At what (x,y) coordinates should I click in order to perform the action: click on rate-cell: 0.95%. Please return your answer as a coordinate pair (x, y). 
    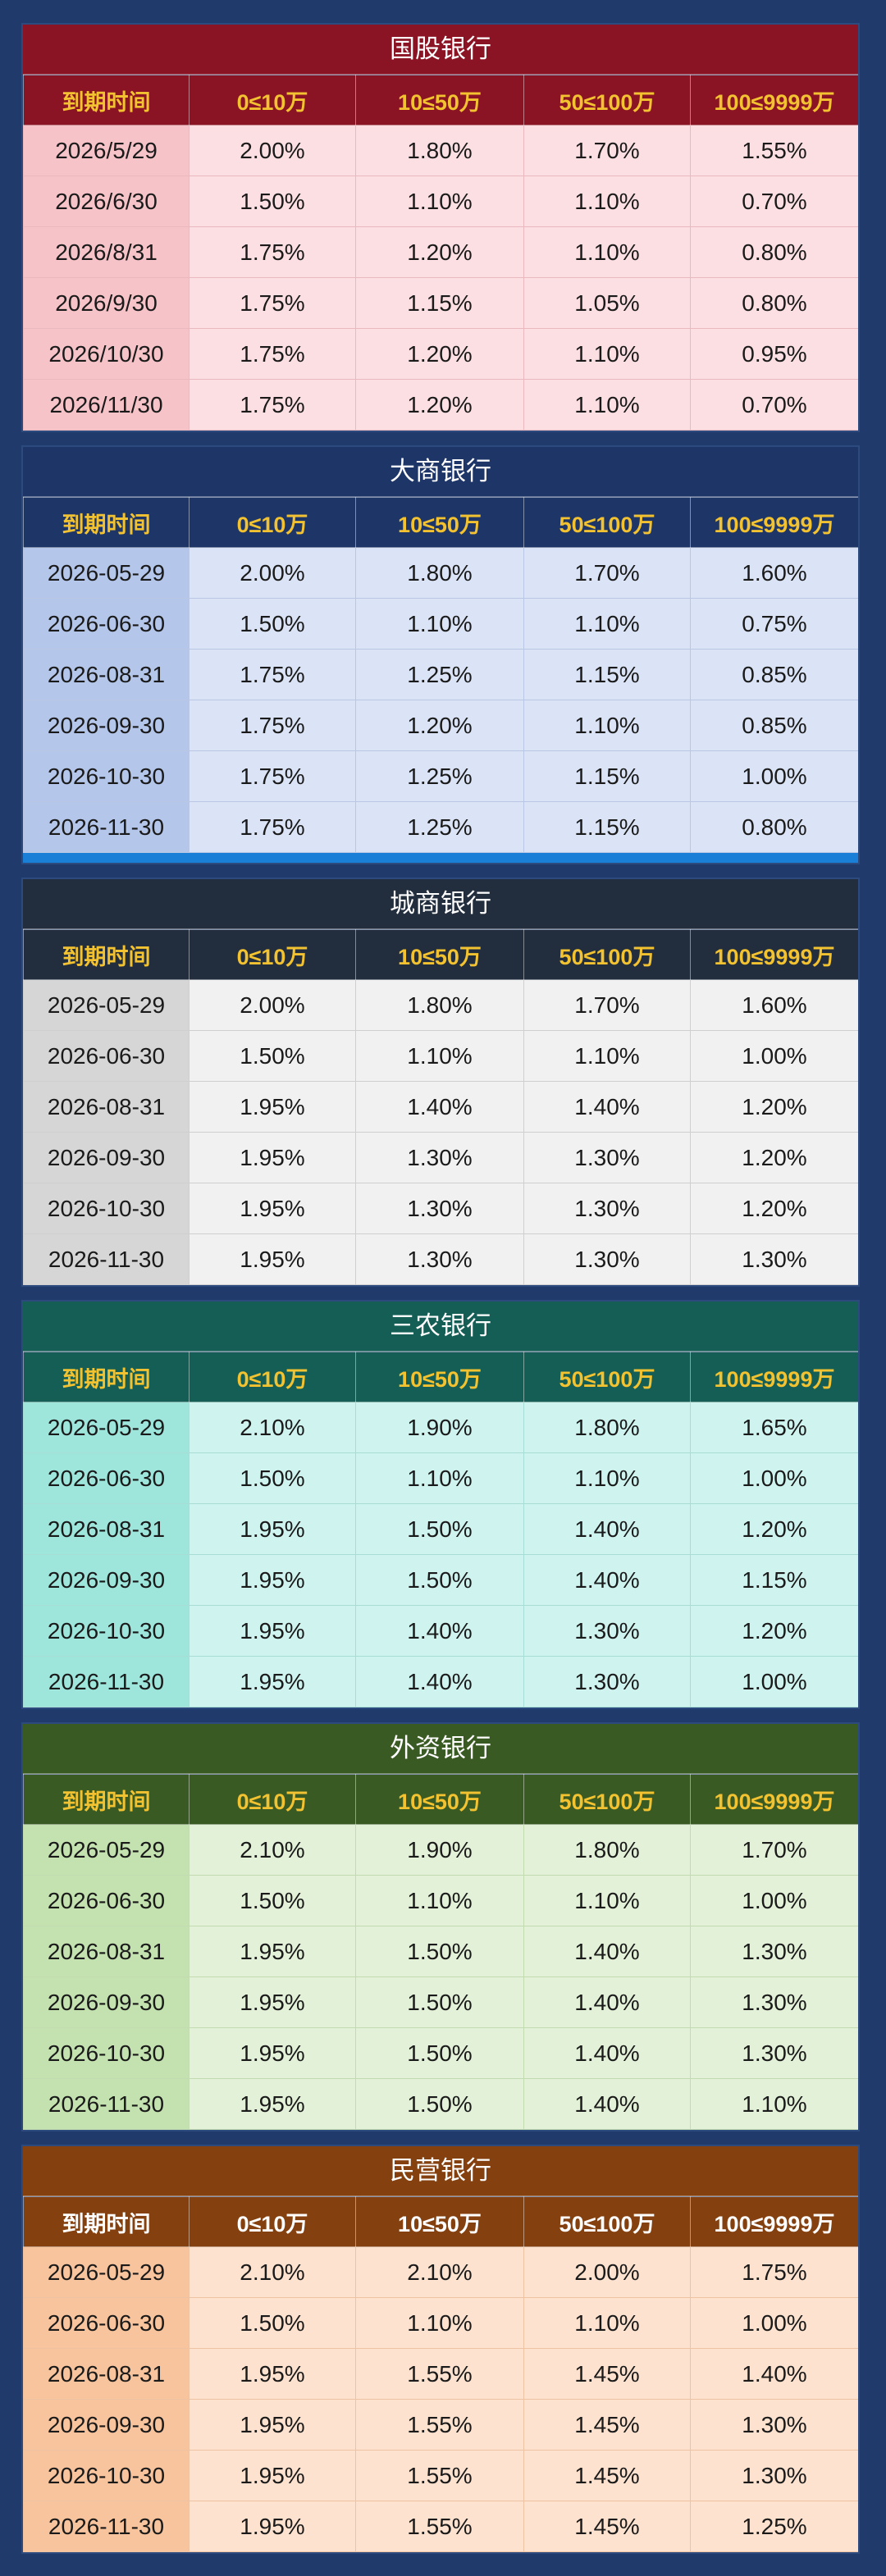
    Looking at the image, I should click on (774, 354).